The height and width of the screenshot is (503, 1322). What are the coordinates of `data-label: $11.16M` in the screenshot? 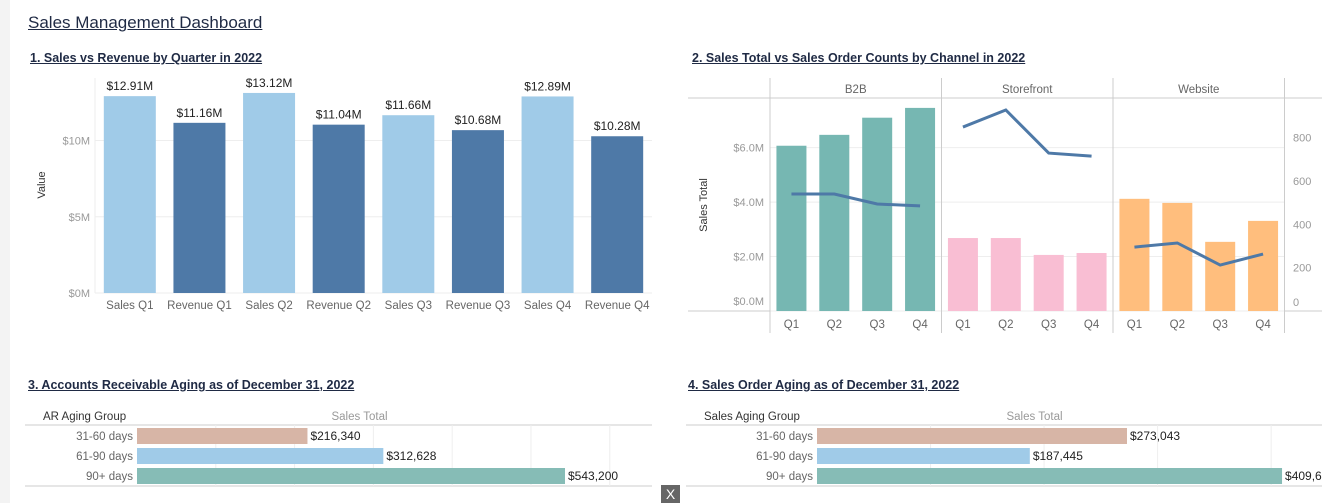 It's located at (200, 113).